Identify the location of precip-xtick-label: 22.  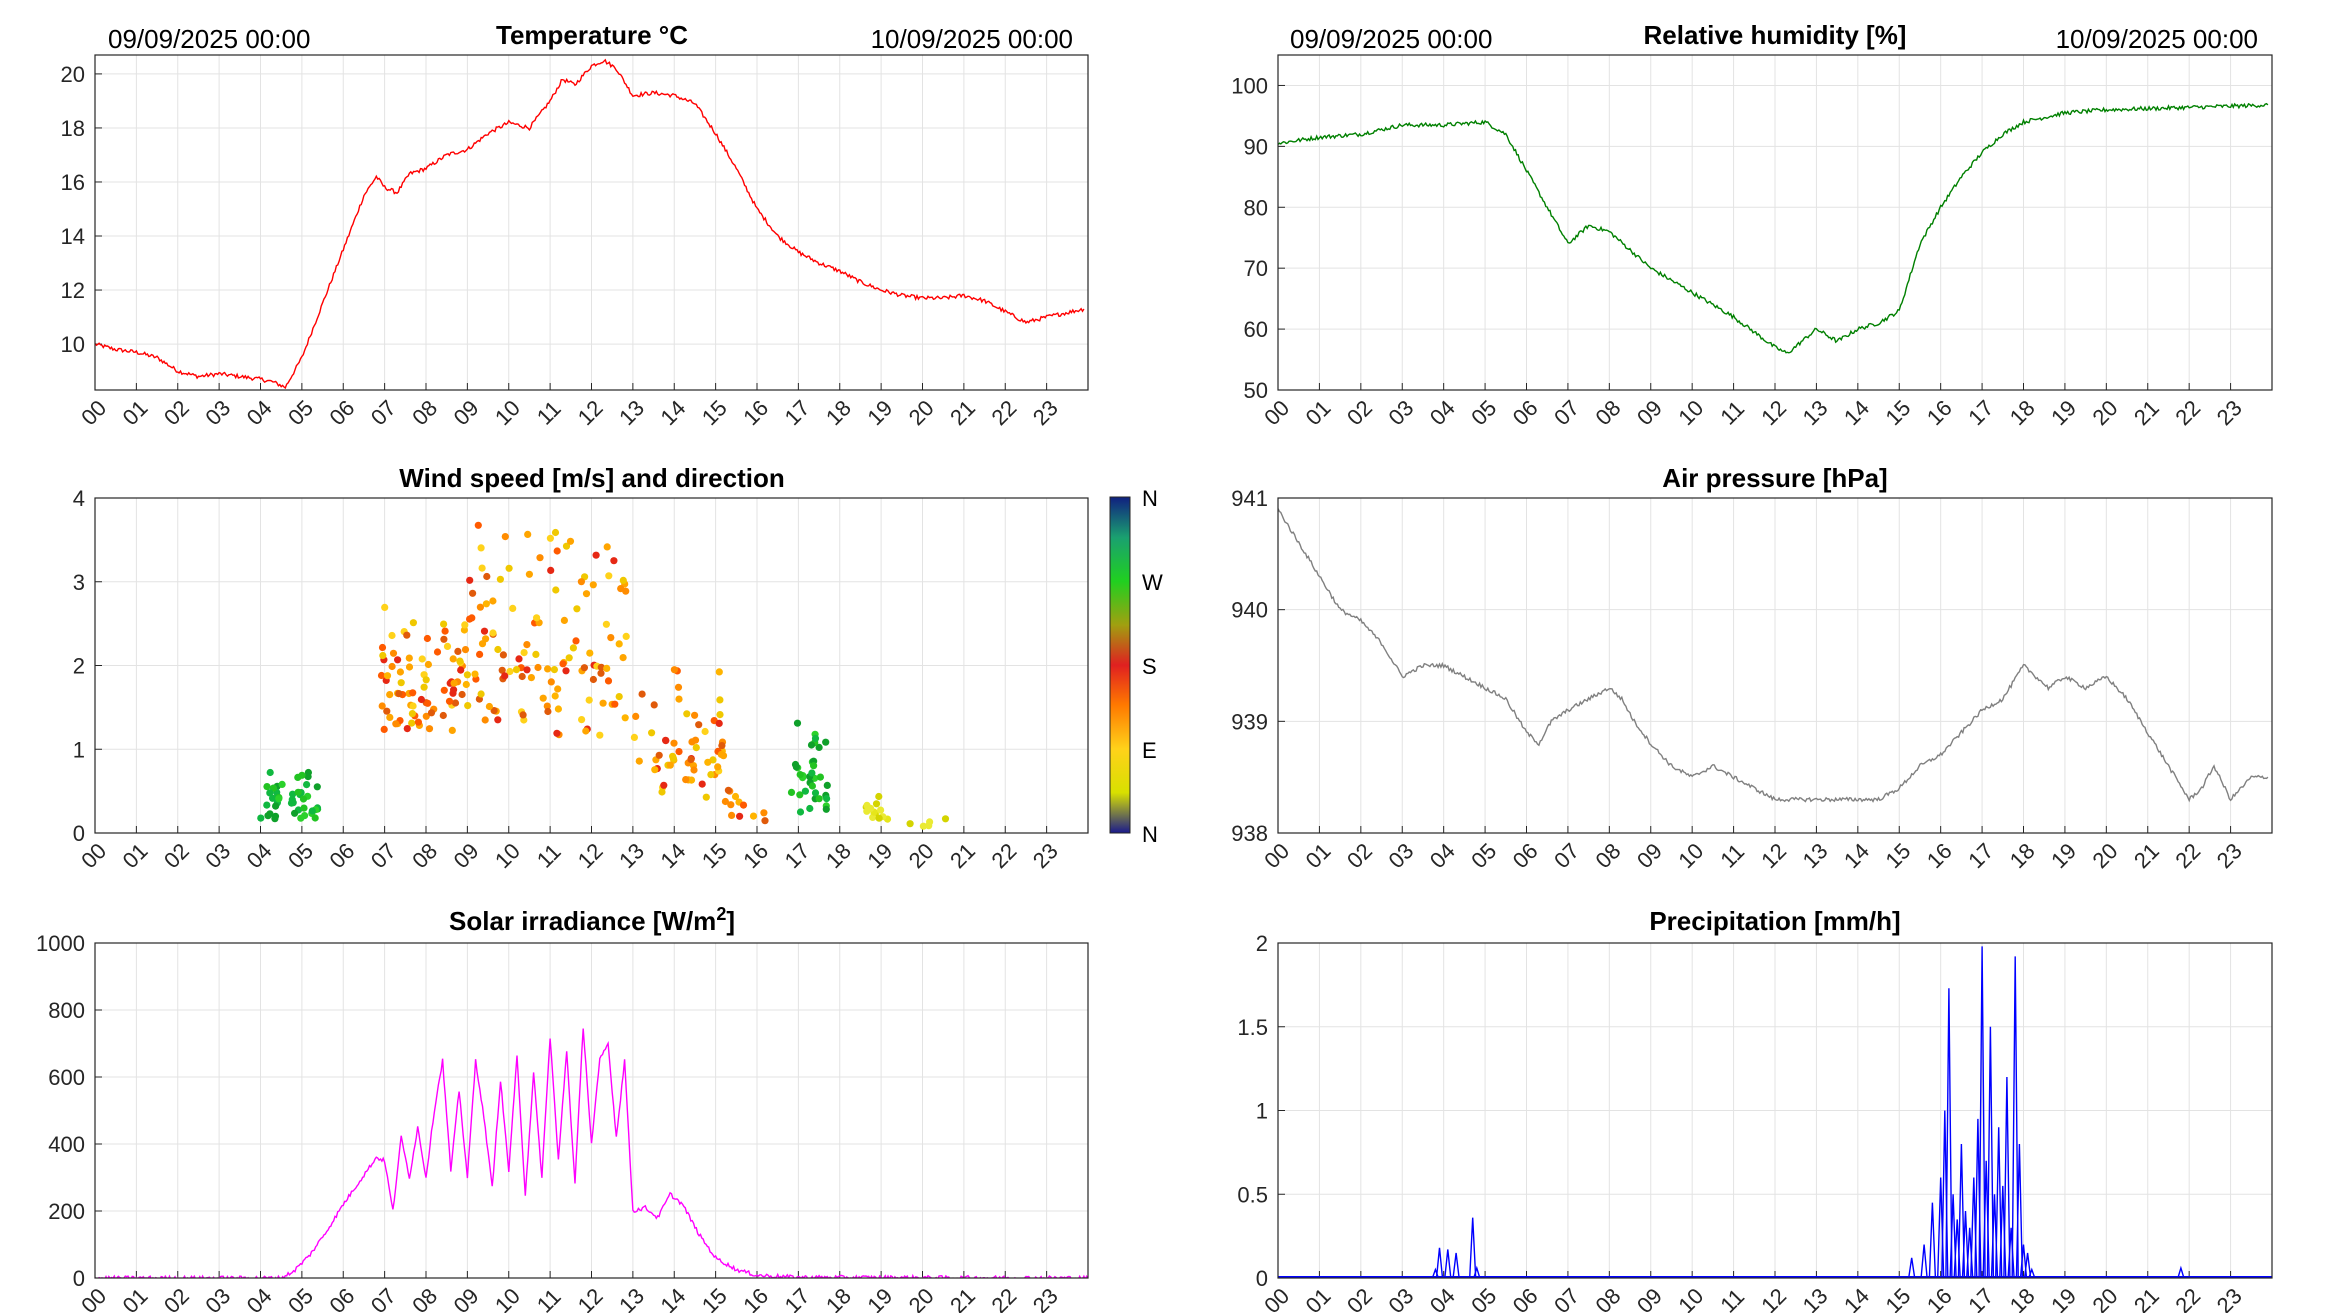
(2187, 1298).